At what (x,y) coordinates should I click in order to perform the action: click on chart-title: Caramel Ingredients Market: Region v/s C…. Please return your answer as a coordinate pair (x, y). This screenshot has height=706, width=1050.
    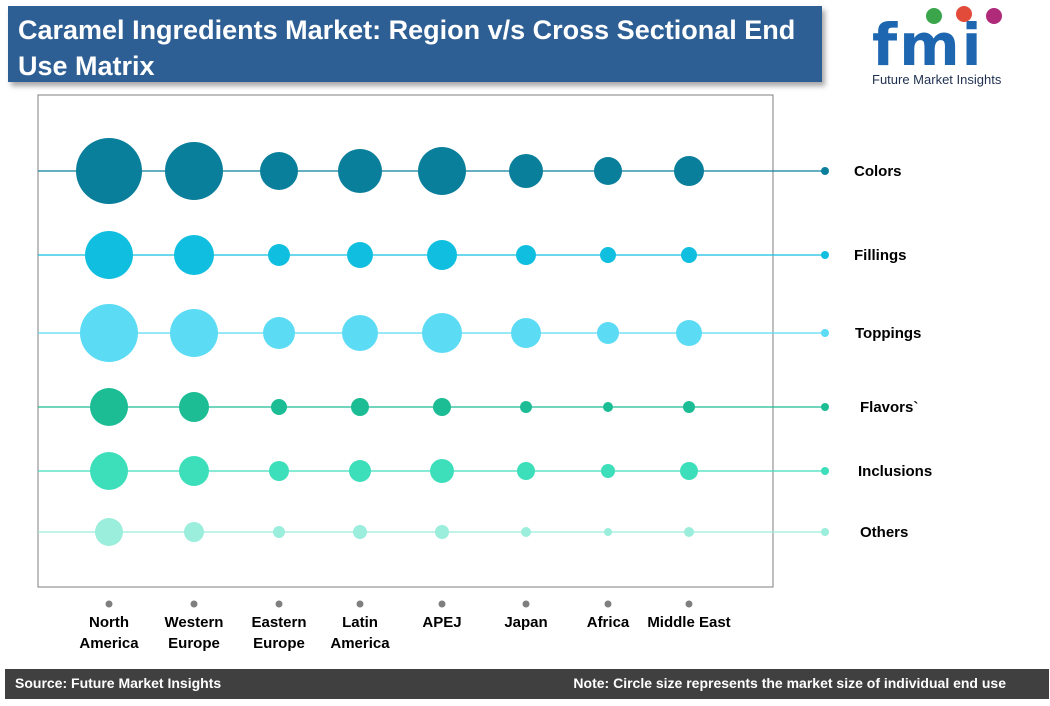
    Looking at the image, I should click on (407, 48).